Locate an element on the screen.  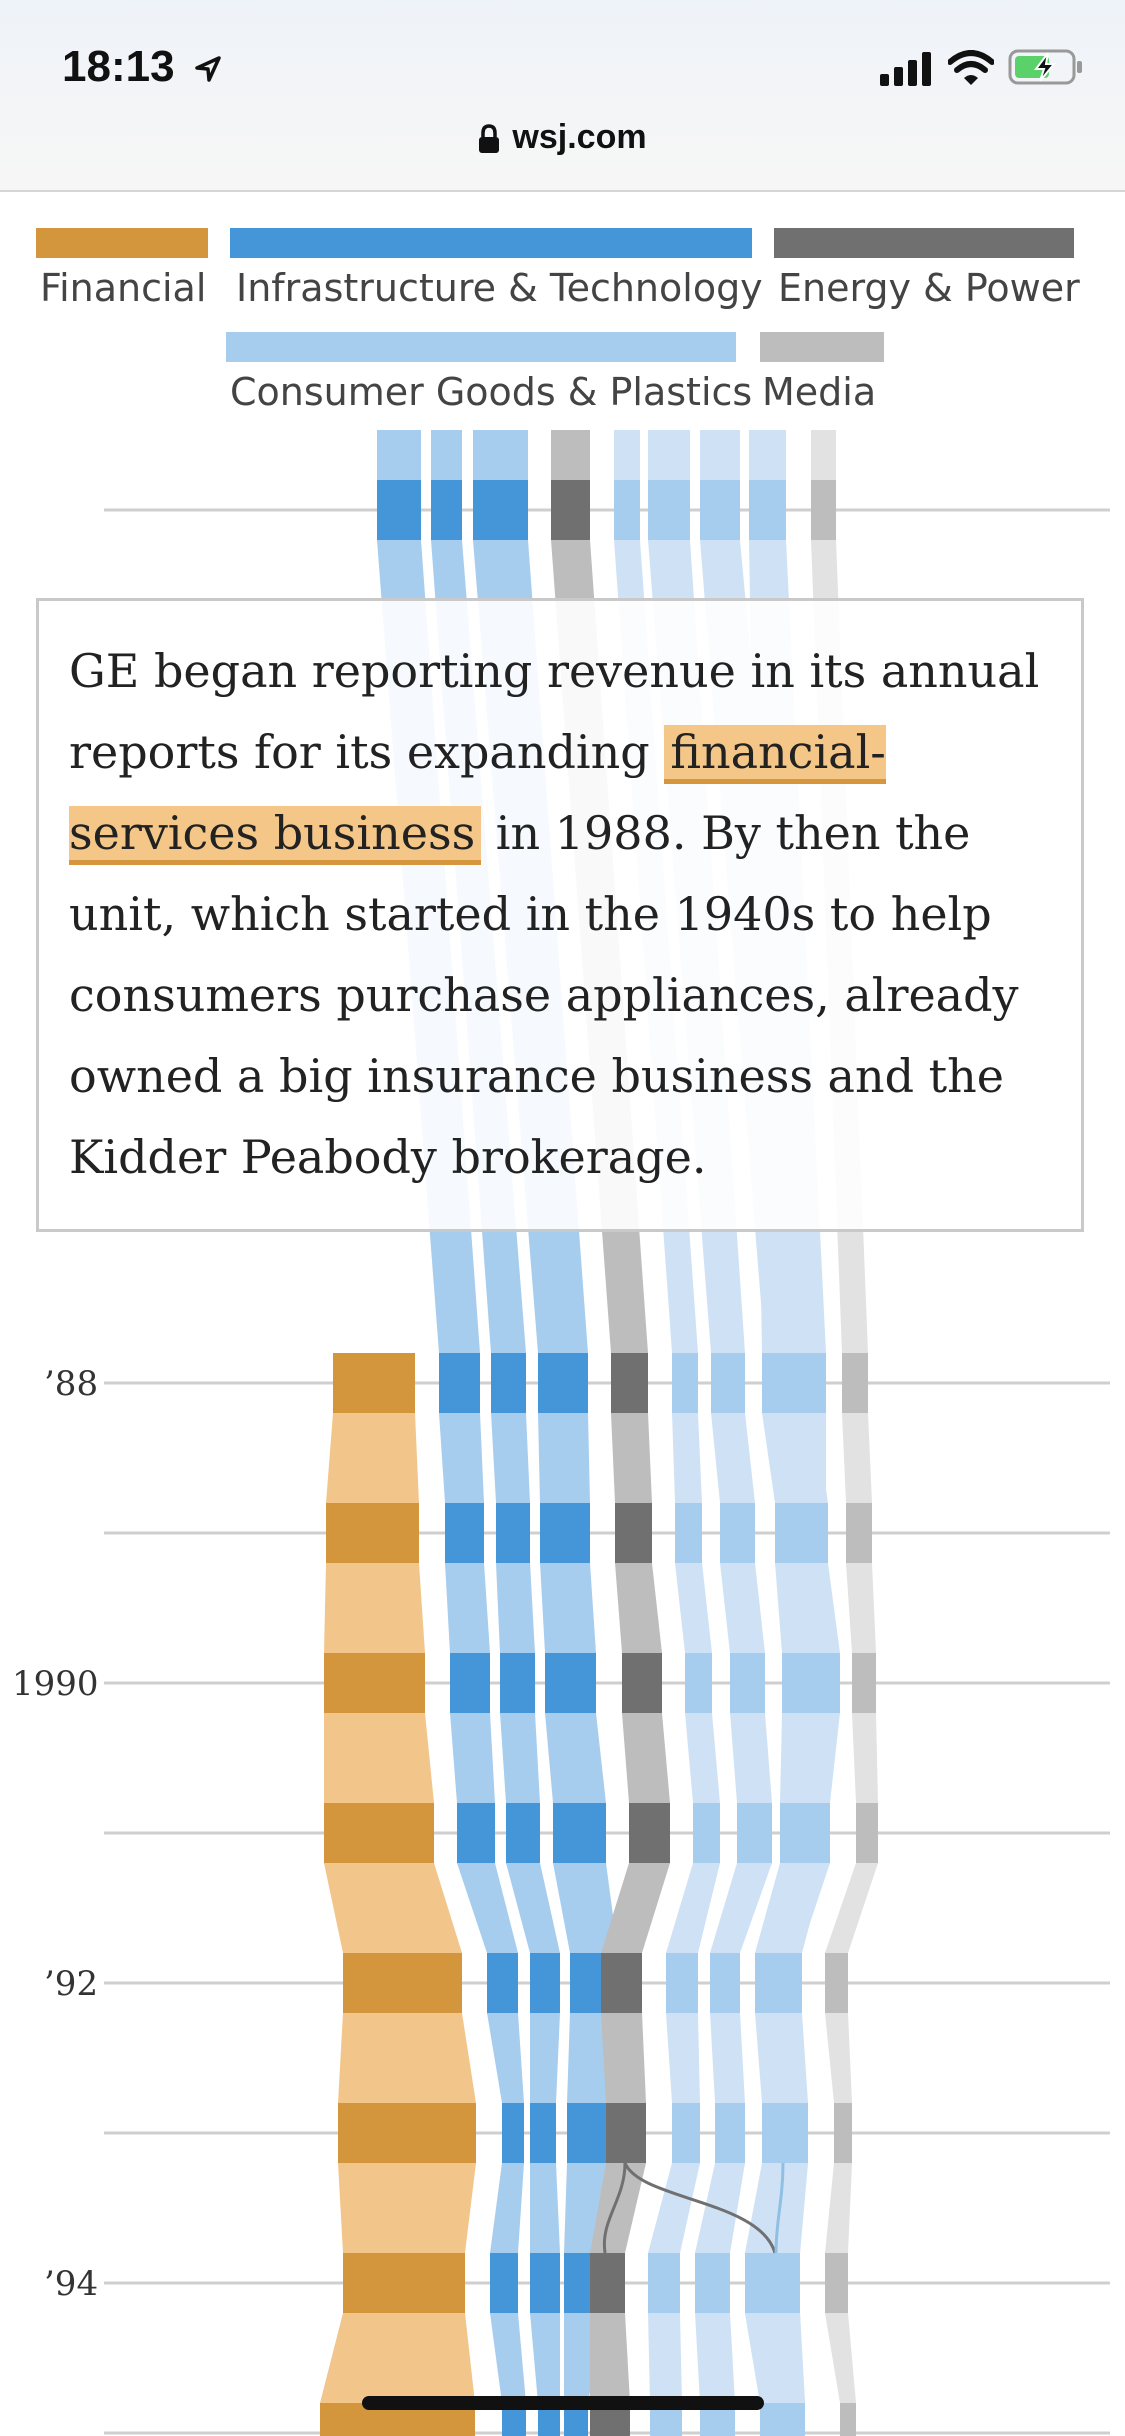
legend-swatch-consumer is located at coordinates (481, 347).